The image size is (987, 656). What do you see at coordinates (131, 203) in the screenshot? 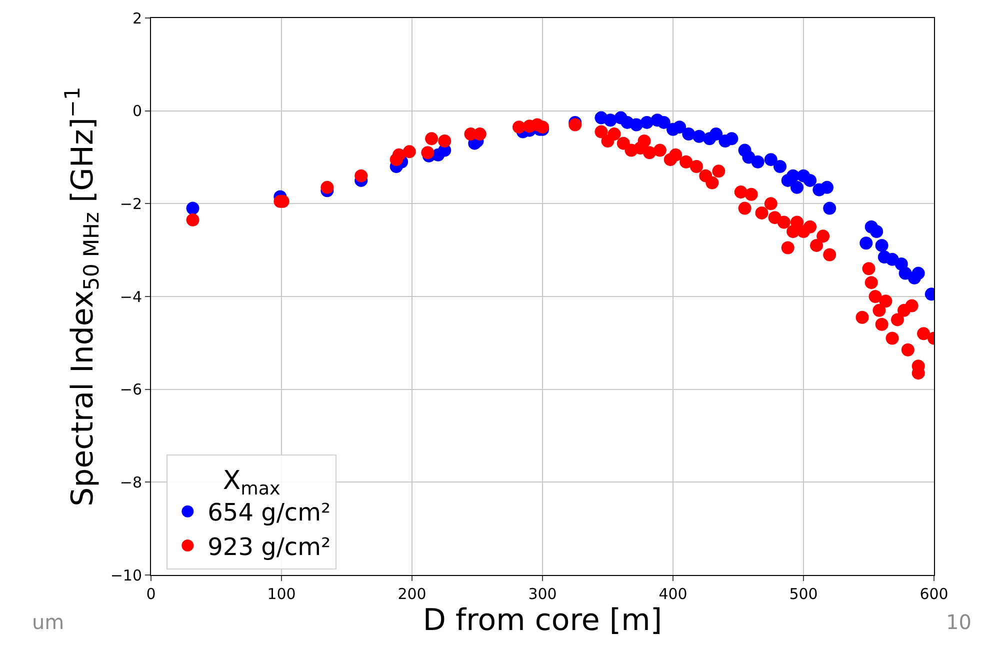
I see `y-tick-label: −2` at bounding box center [131, 203].